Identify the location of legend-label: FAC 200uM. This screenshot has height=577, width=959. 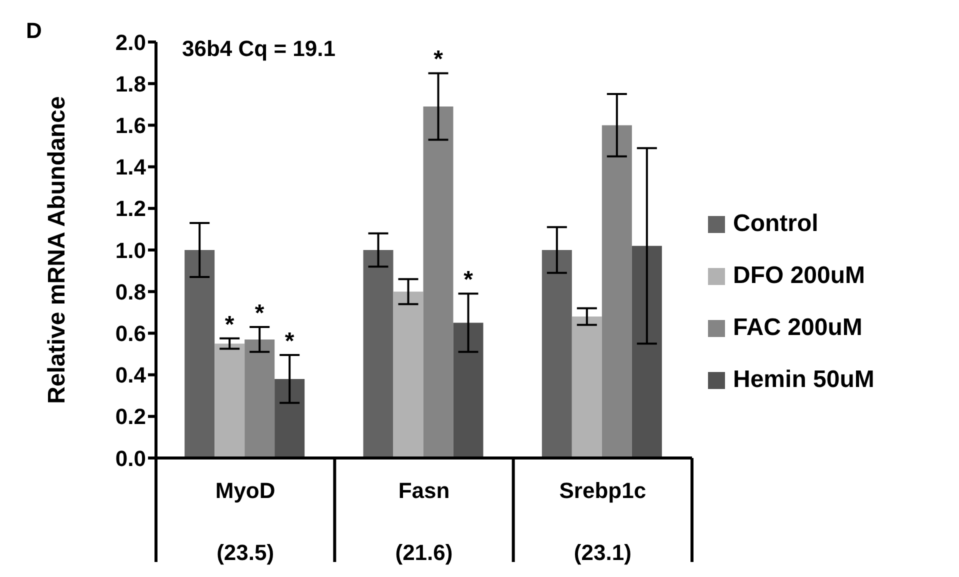
(797, 328).